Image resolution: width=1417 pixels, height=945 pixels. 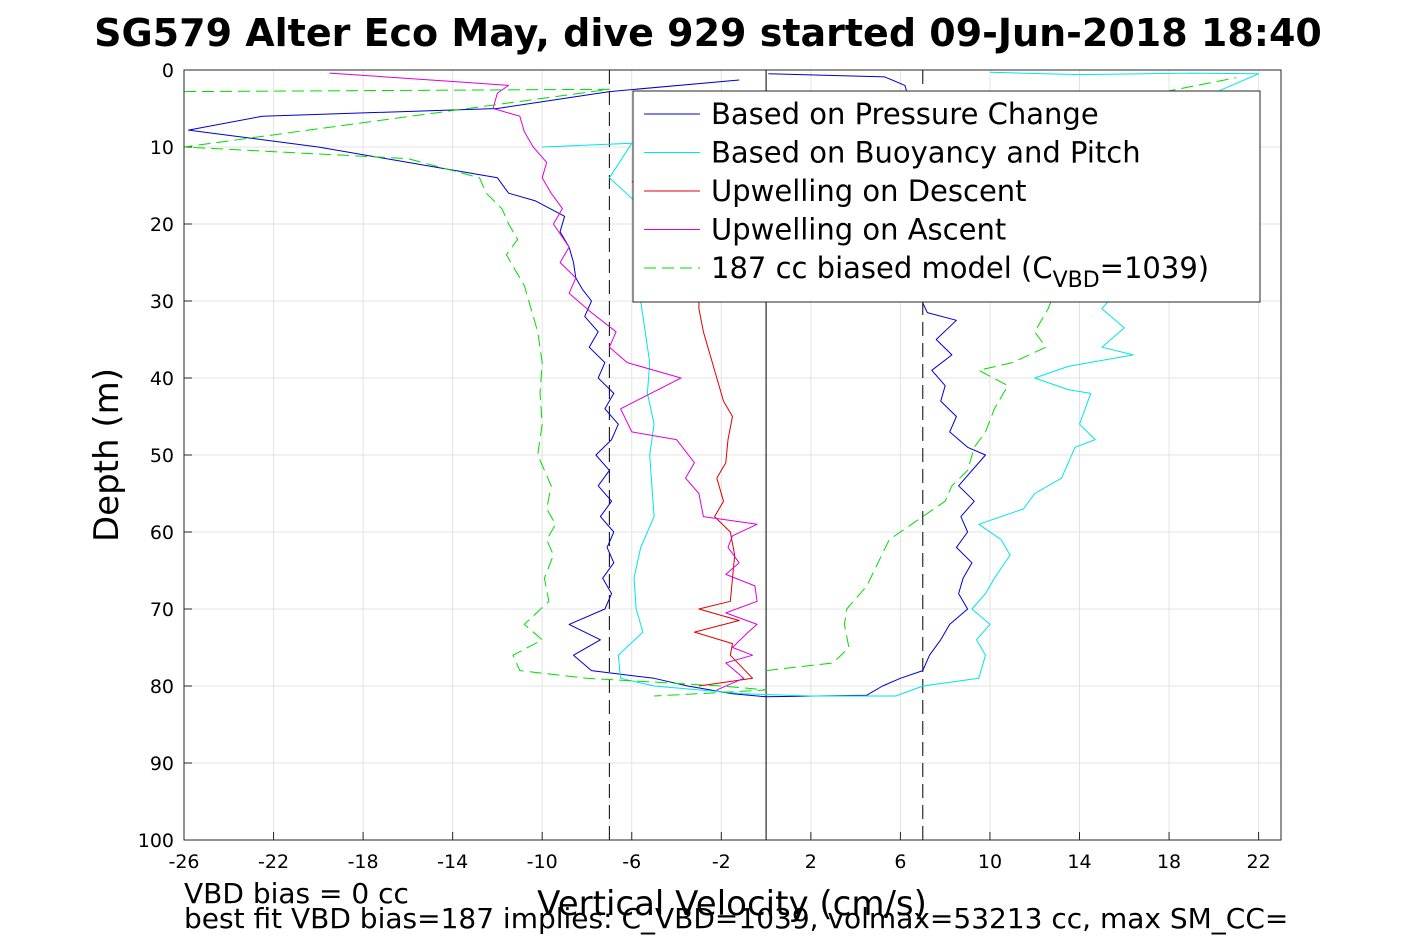 What do you see at coordinates (926, 153) in the screenshot?
I see `legend-label: Based on Buoyancy and Pitch` at bounding box center [926, 153].